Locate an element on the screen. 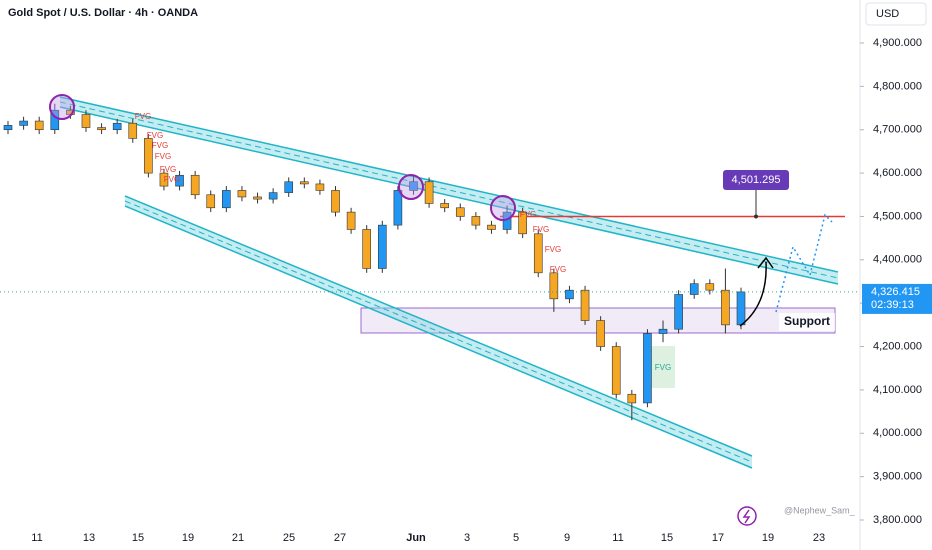 This screenshot has height=550, width=932. x-tick-label: 3 is located at coordinates (467, 538).